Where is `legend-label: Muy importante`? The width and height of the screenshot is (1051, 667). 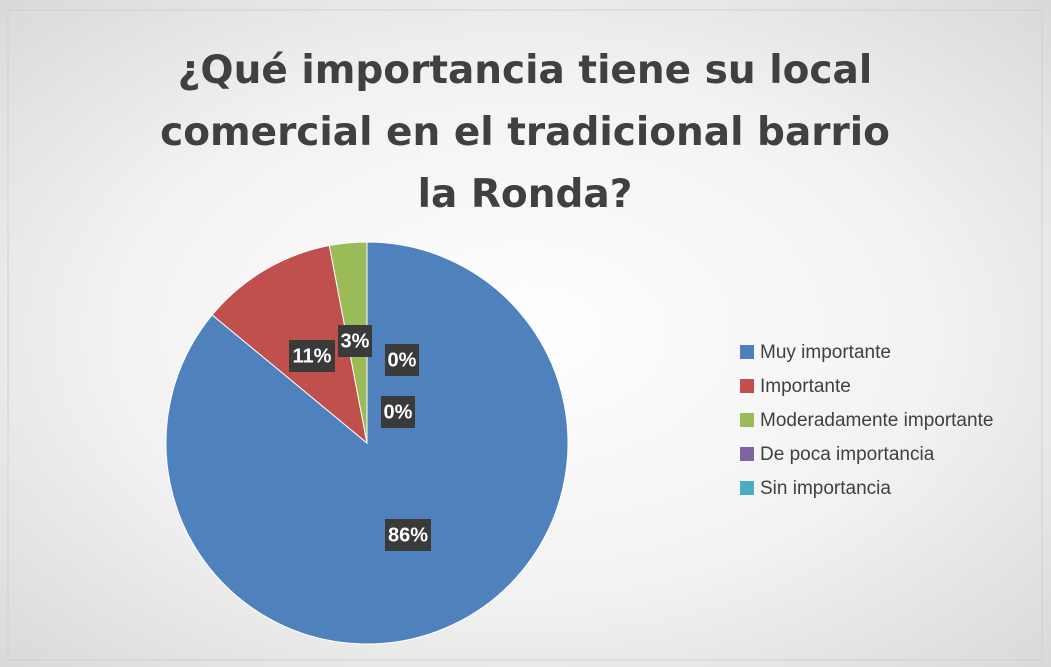
legend-label: Muy importante is located at coordinates (825, 352).